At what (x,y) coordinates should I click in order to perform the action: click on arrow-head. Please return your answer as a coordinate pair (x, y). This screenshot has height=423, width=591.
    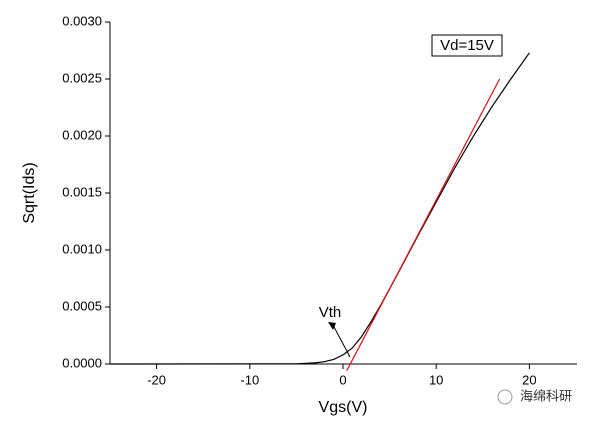
    Looking at the image, I should click on (332, 326).